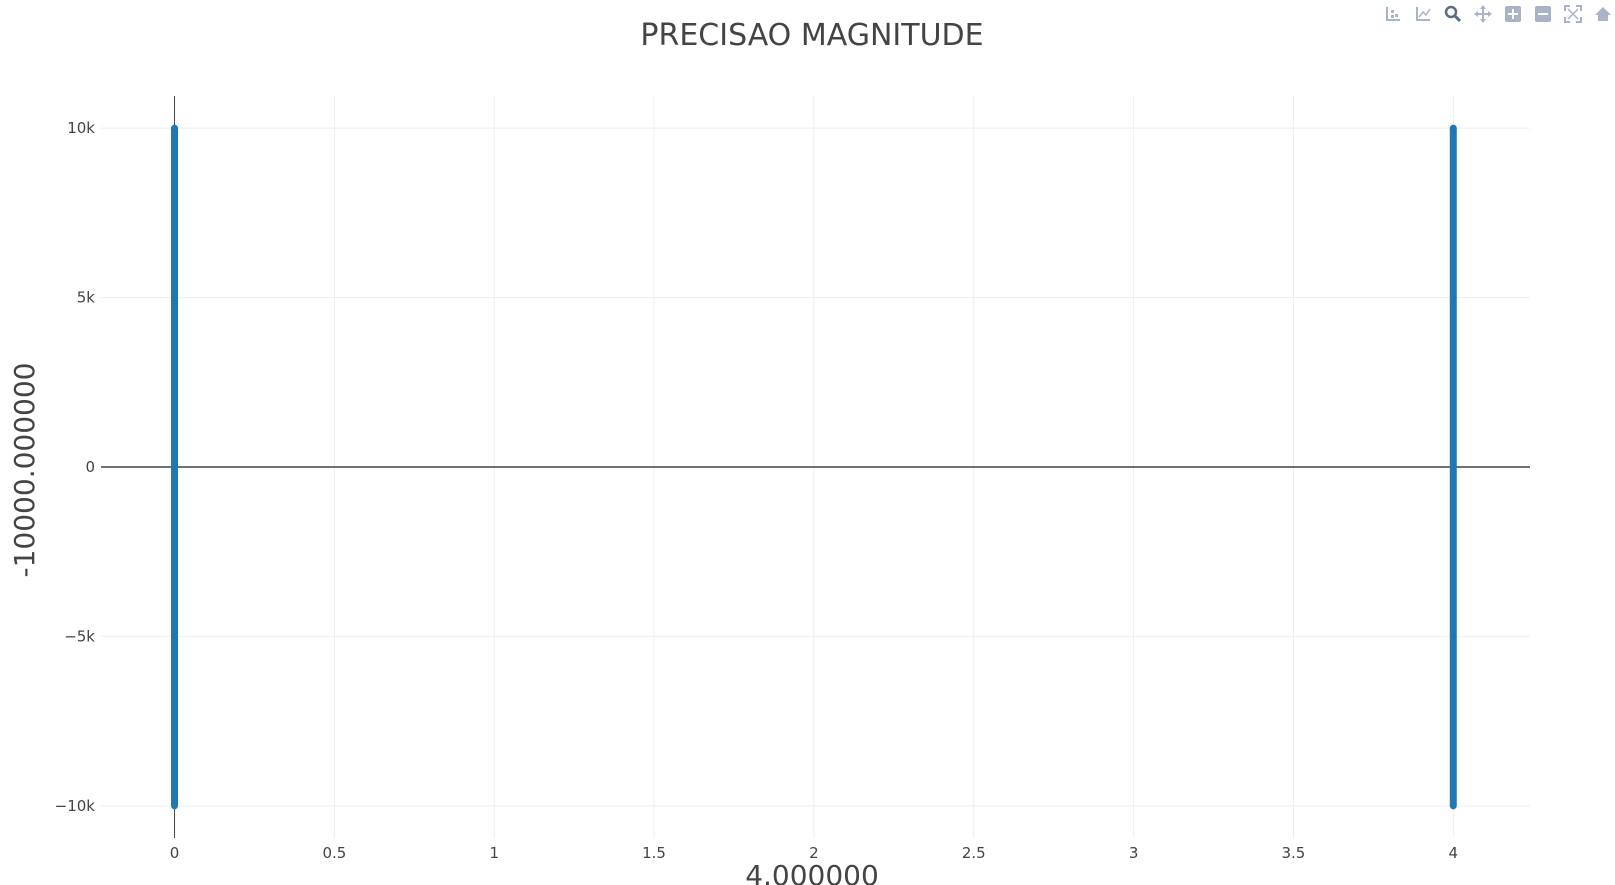 This screenshot has height=885, width=1615. I want to click on zoom-icon, so click(1453, 14).